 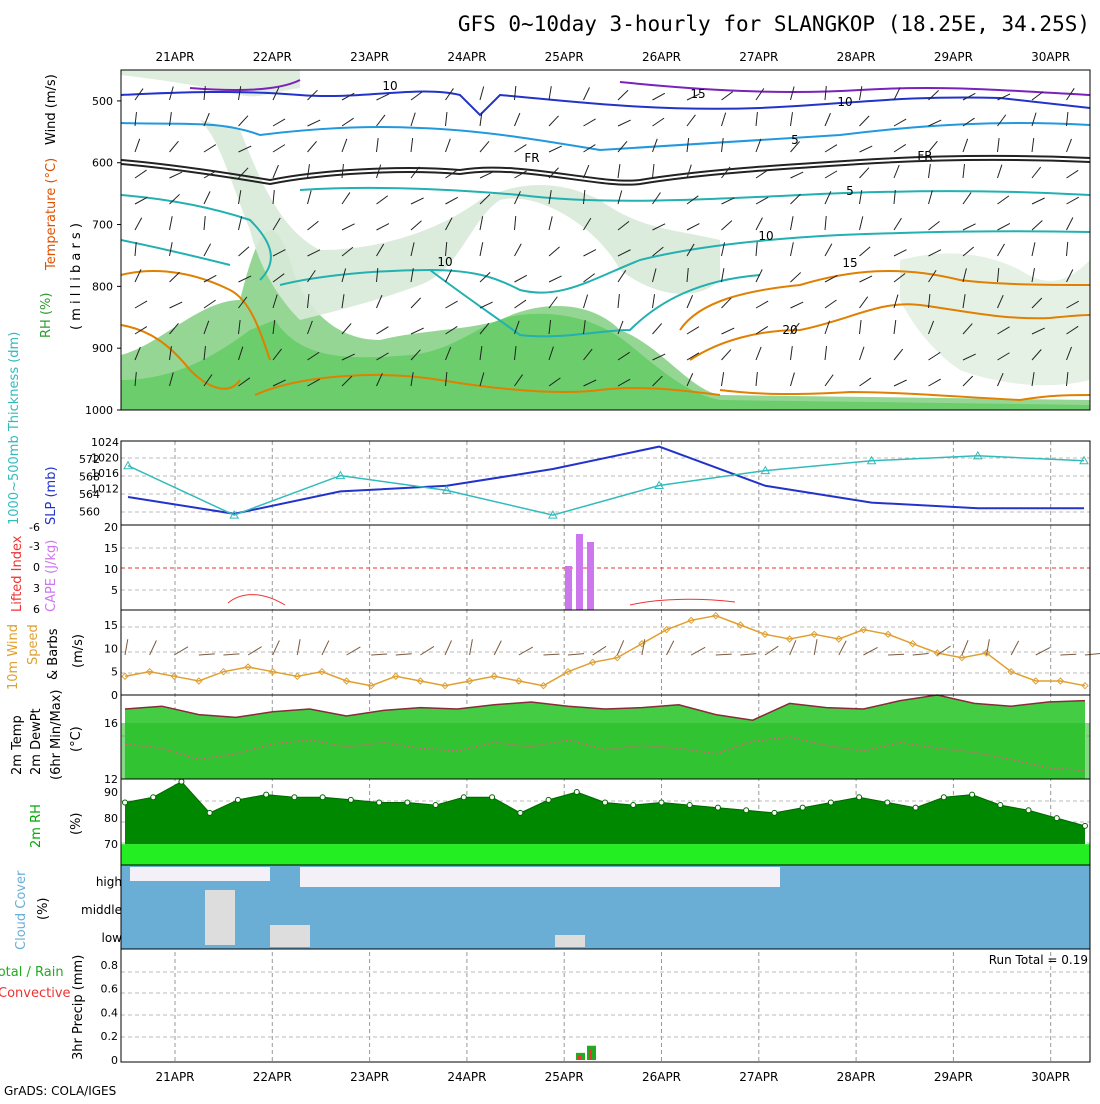 I want to click on rh2m-tick-80: 80, so click(x=111, y=818).